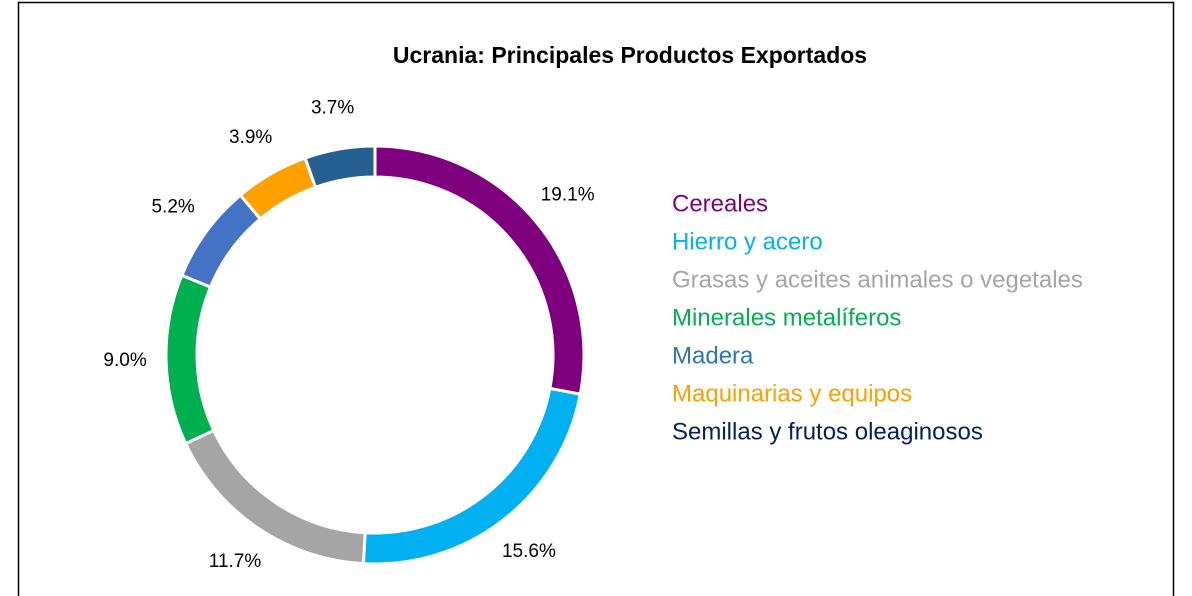  What do you see at coordinates (568, 195) in the screenshot?
I see `data-label: 19.1%` at bounding box center [568, 195].